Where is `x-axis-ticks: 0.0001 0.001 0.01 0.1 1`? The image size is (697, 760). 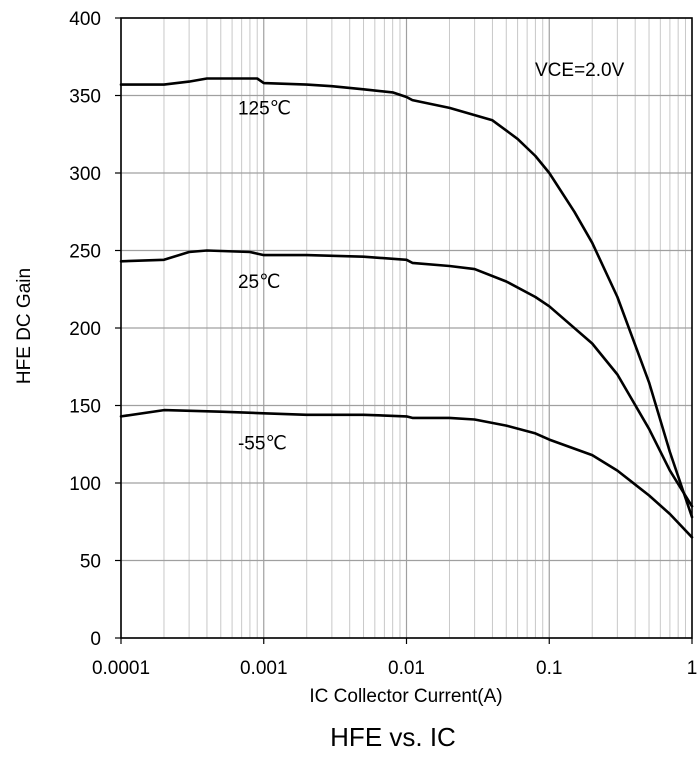 x-axis-ticks: 0.0001 0.001 0.01 0.1 1 is located at coordinates (394, 658).